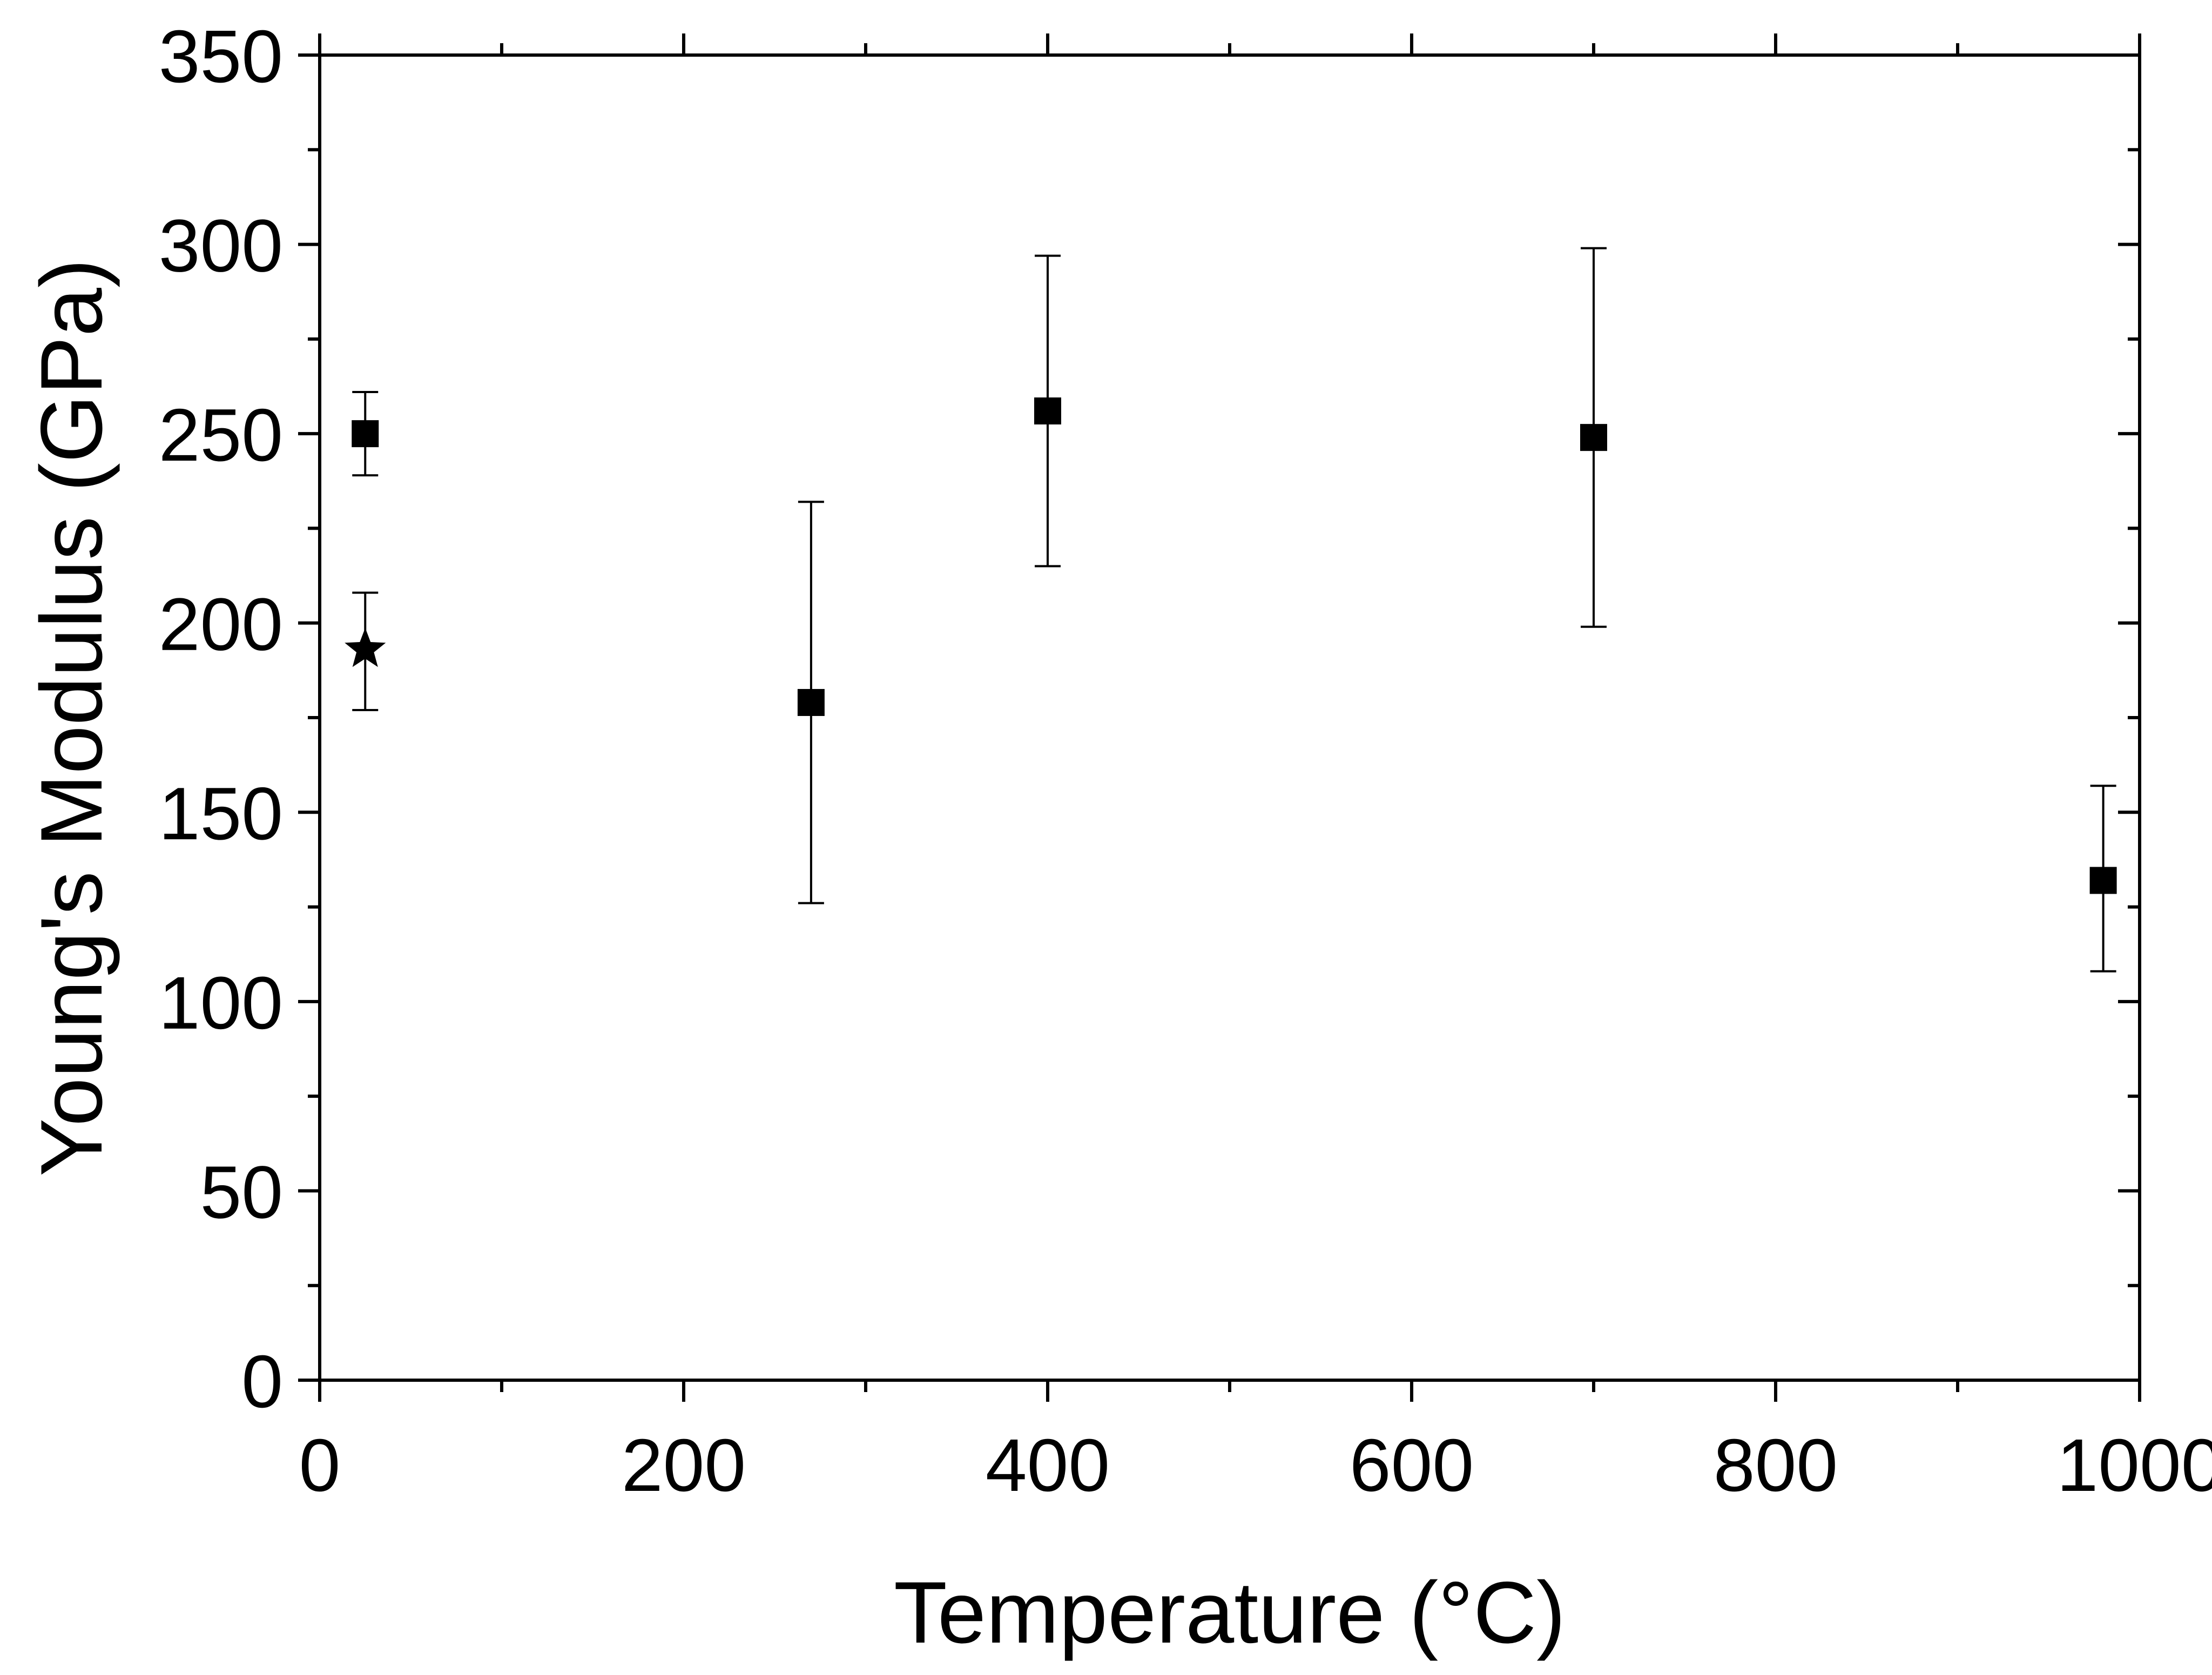 This screenshot has height=1675, width=2212. Describe the element at coordinates (320, 1465) in the screenshot. I see `x-tick-label: 0` at that location.